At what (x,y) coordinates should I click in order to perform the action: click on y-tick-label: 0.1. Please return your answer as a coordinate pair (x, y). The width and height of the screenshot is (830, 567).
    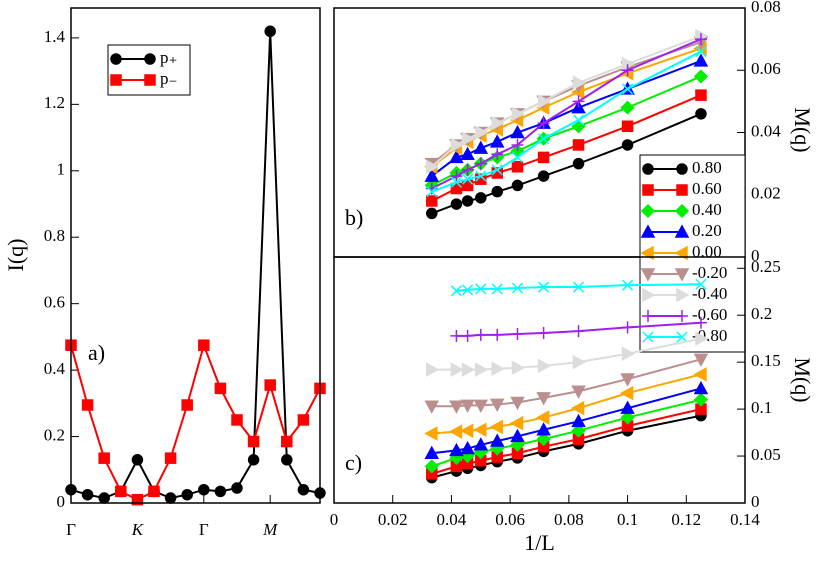
    Looking at the image, I should click on (761, 407).